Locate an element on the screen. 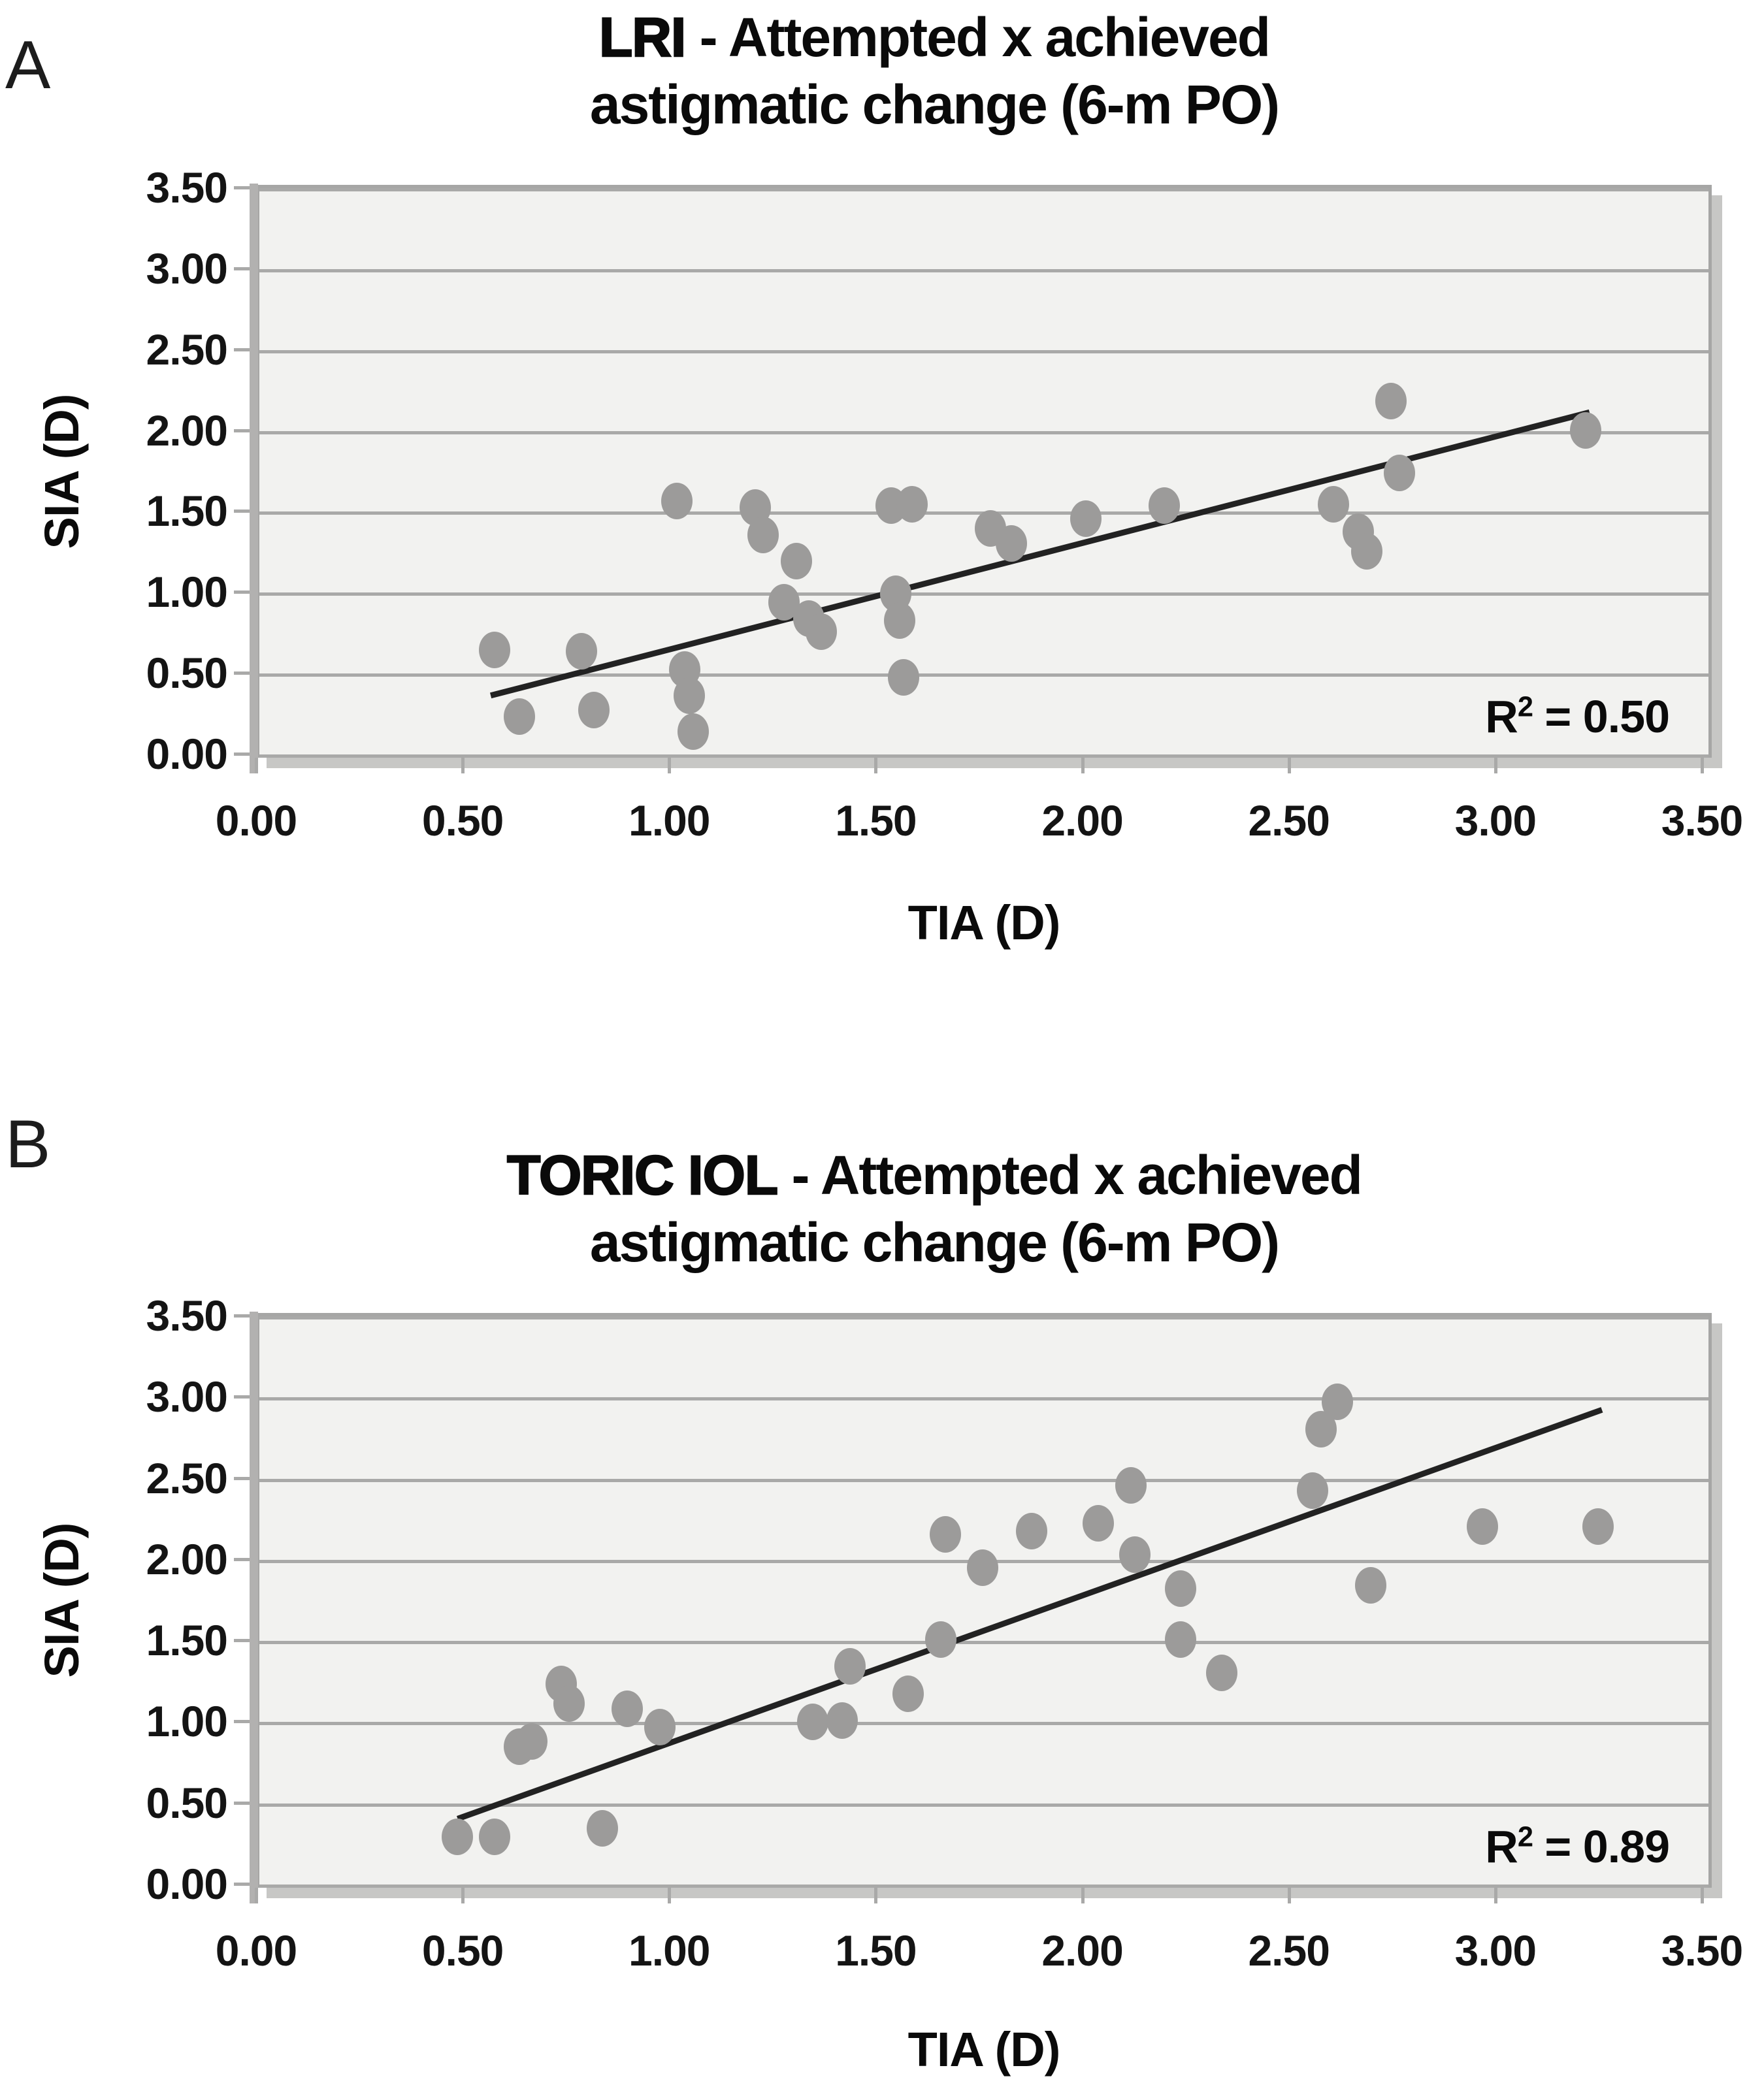 The width and height of the screenshot is (1764, 2087). y-tick-label: 3.00 is located at coordinates (187, 1396).